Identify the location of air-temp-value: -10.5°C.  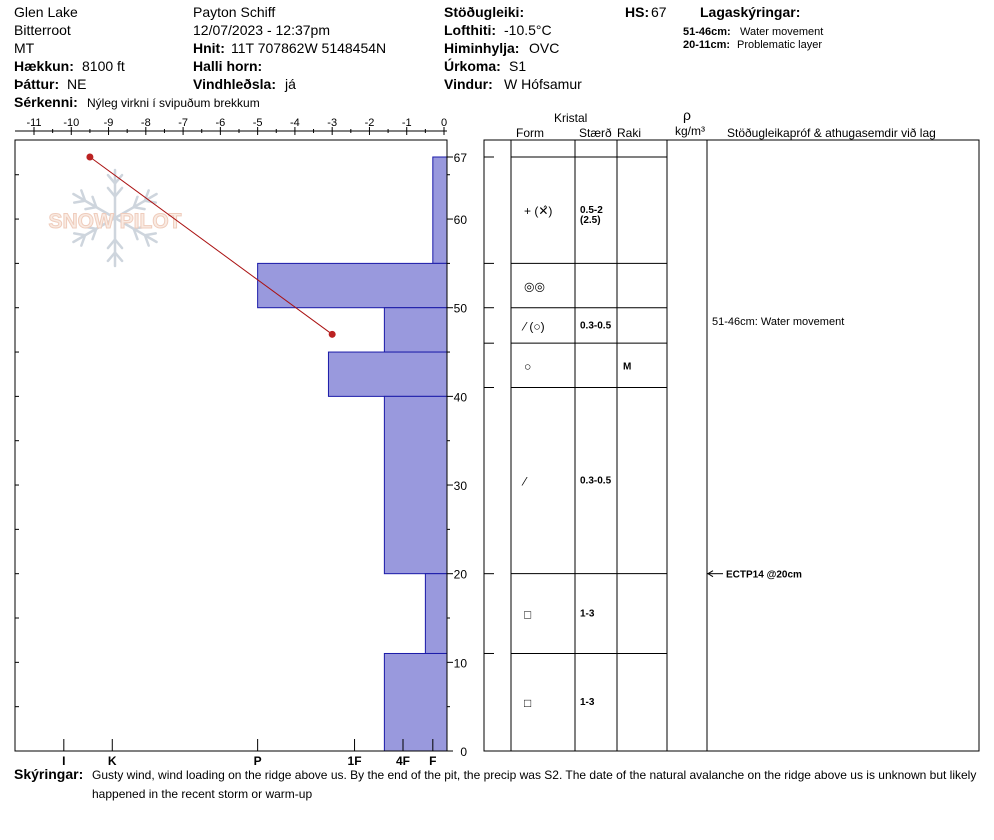
(528, 30).